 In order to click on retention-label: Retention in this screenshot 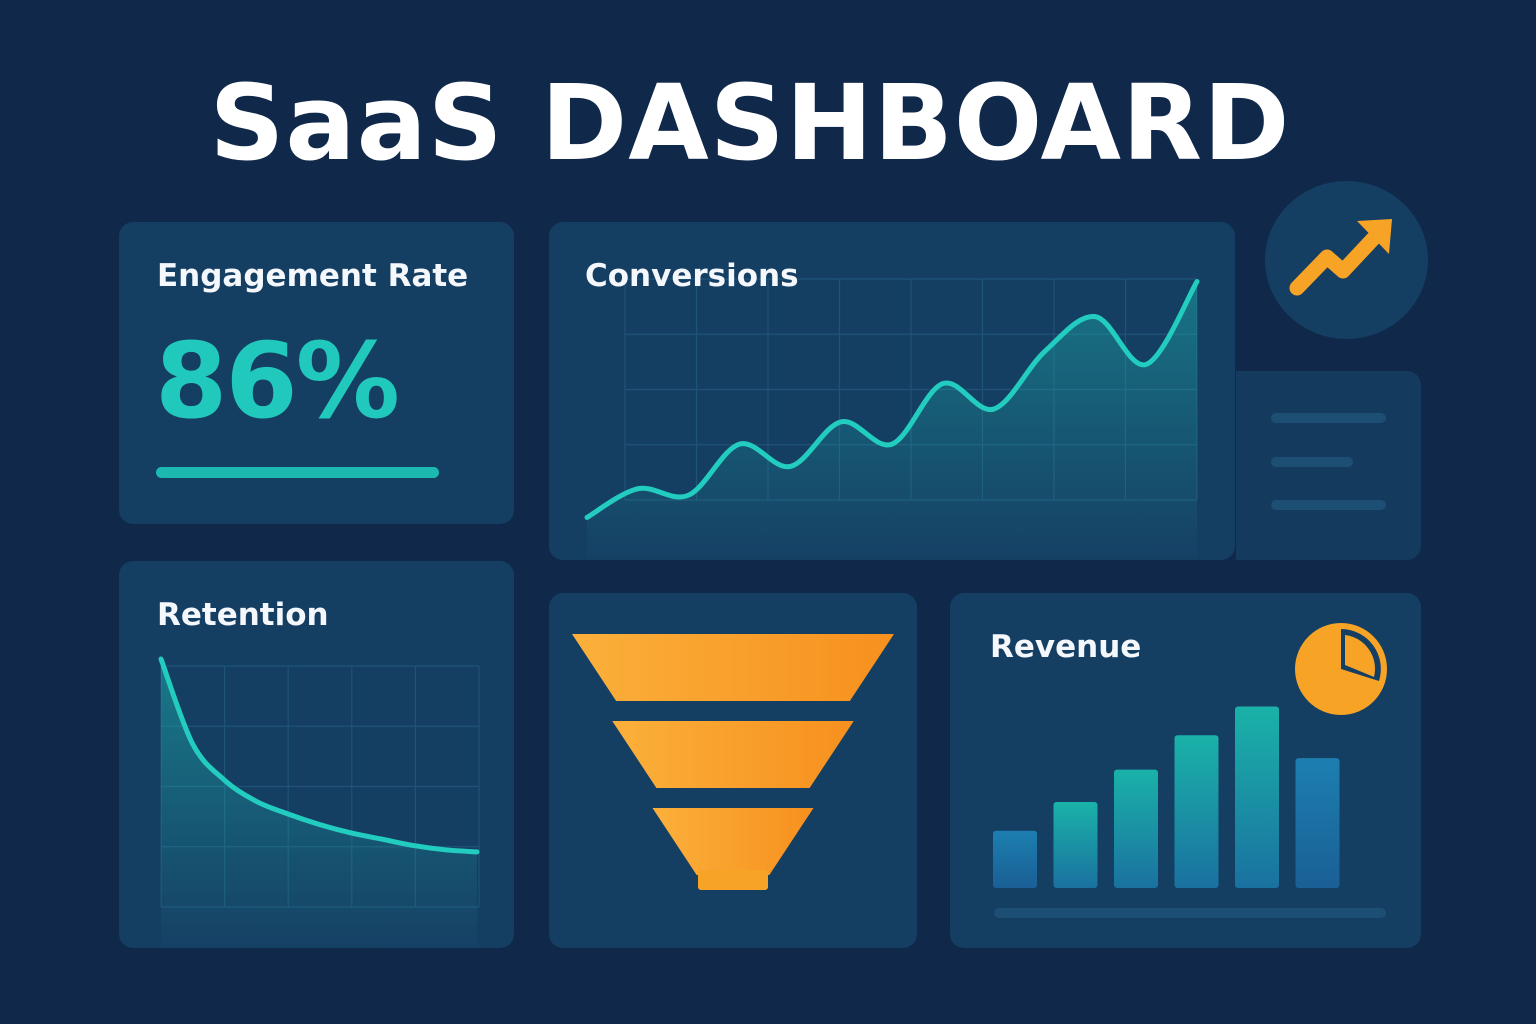, I will do `click(243, 615)`.